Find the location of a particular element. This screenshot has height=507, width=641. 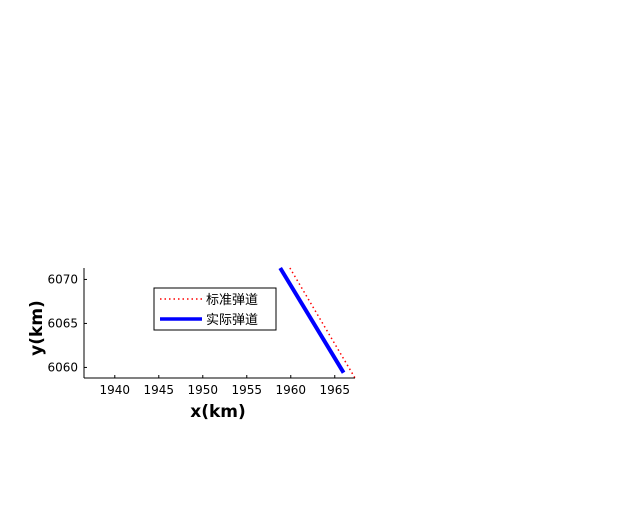

x-tick-label: 1960 is located at coordinates (290, 390).